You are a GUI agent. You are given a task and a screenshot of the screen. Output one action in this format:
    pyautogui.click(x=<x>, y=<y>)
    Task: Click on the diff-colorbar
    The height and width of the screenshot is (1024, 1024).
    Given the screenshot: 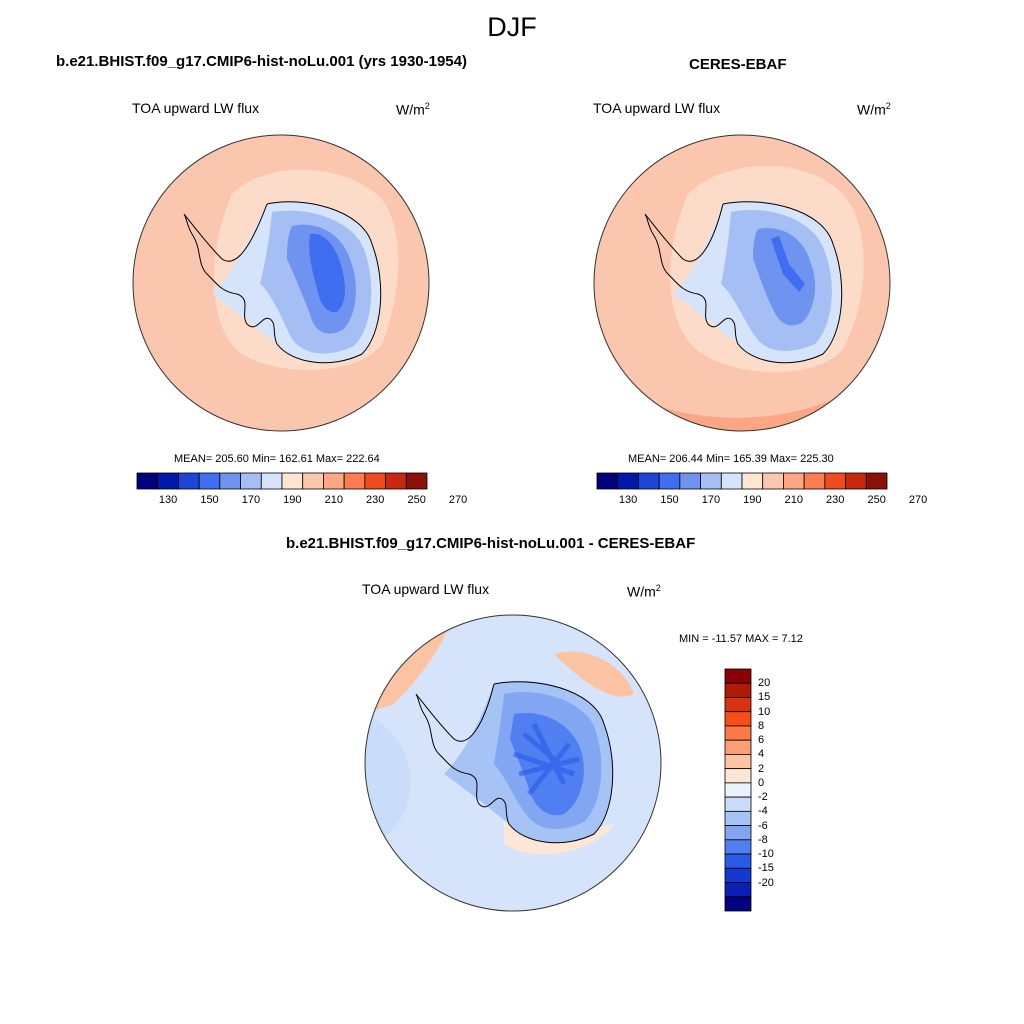 What is the action you would take?
    pyautogui.click(x=738, y=790)
    